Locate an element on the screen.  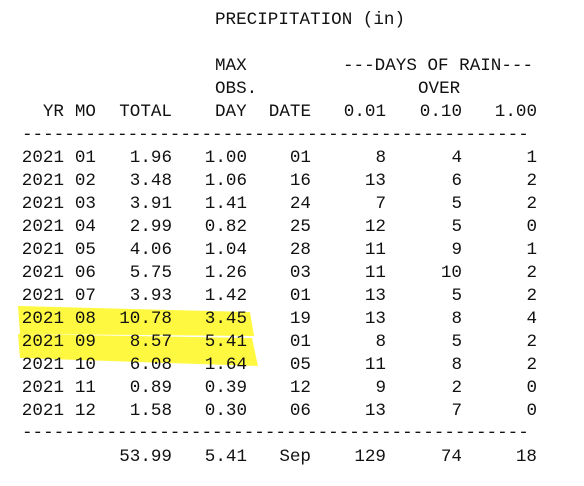
header-max-line: MAX is located at coordinates (231, 66).